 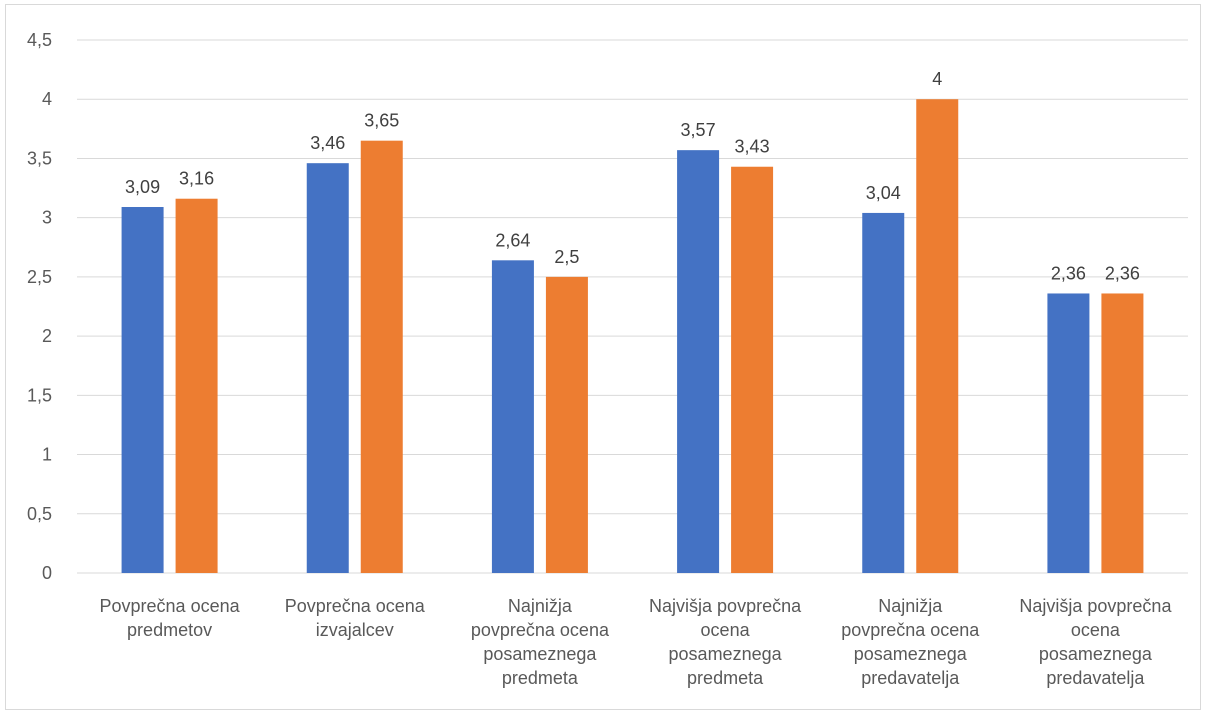 I want to click on y-axis: 0 0,5 1 1,5 2 2,5 3 3,5 4 4,5, so click(x=39, y=306).